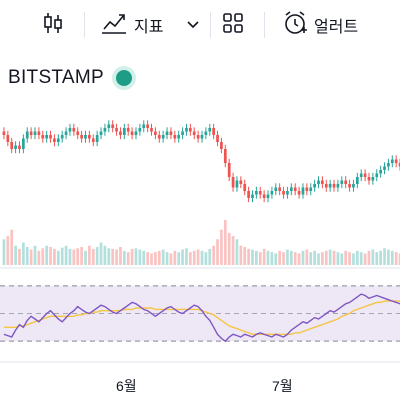 This screenshot has width=400, height=400. What do you see at coordinates (124, 78) in the screenshot?
I see `market-status-dot` at bounding box center [124, 78].